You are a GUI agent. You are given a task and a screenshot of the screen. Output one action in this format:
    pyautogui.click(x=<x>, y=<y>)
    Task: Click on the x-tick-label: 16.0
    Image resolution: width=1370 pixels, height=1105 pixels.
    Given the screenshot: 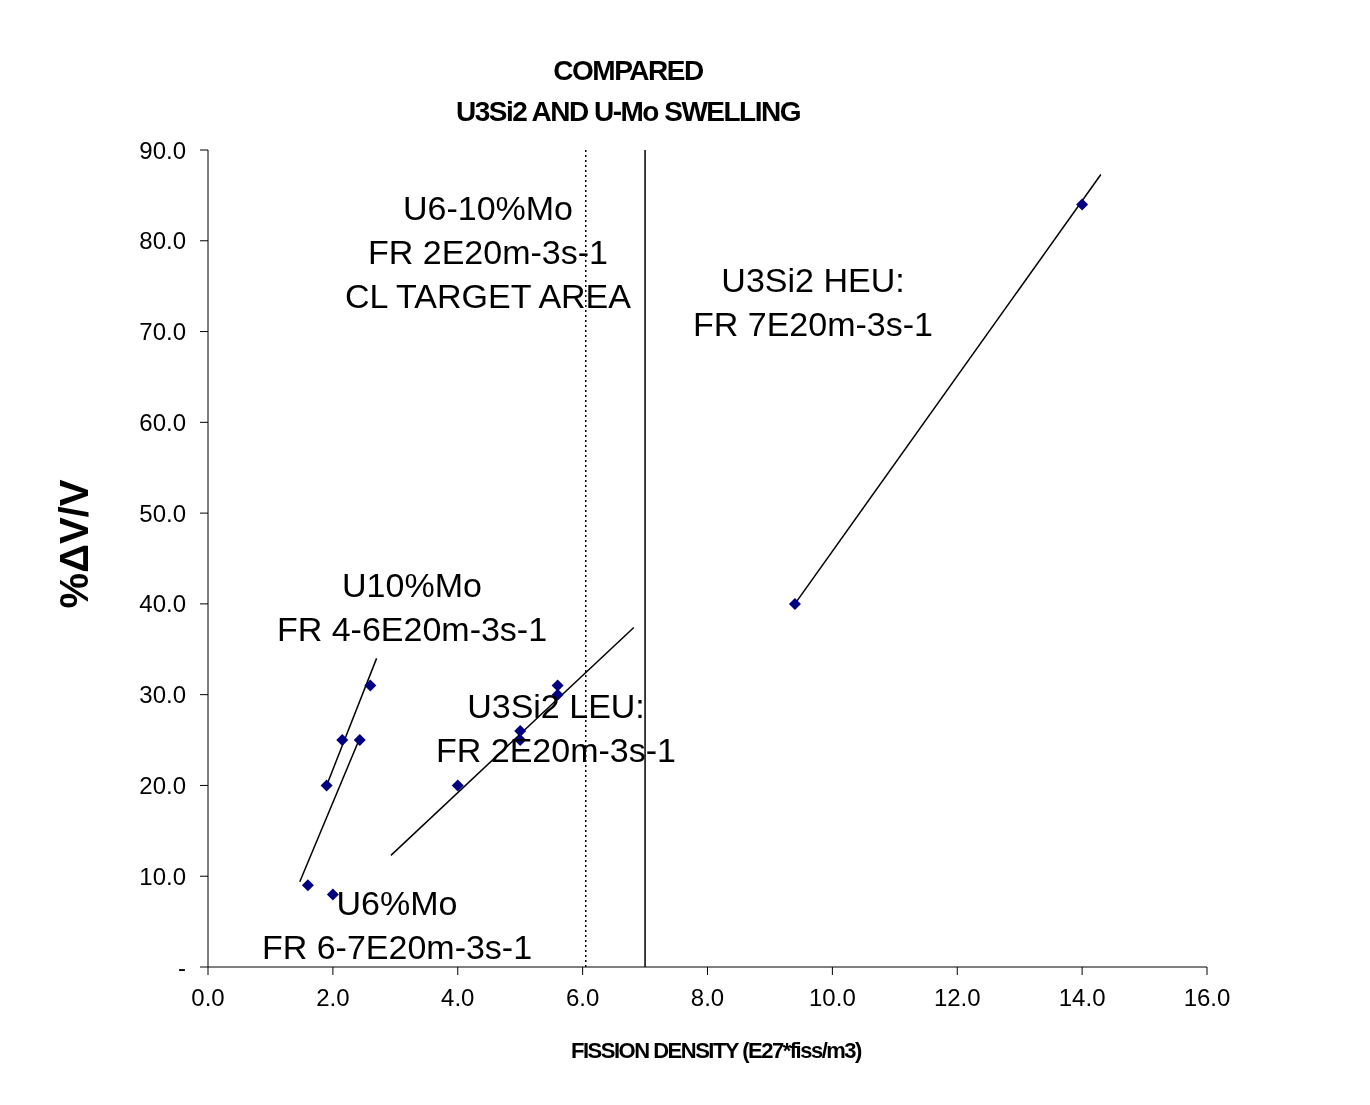 What is the action you would take?
    pyautogui.click(x=1207, y=998)
    